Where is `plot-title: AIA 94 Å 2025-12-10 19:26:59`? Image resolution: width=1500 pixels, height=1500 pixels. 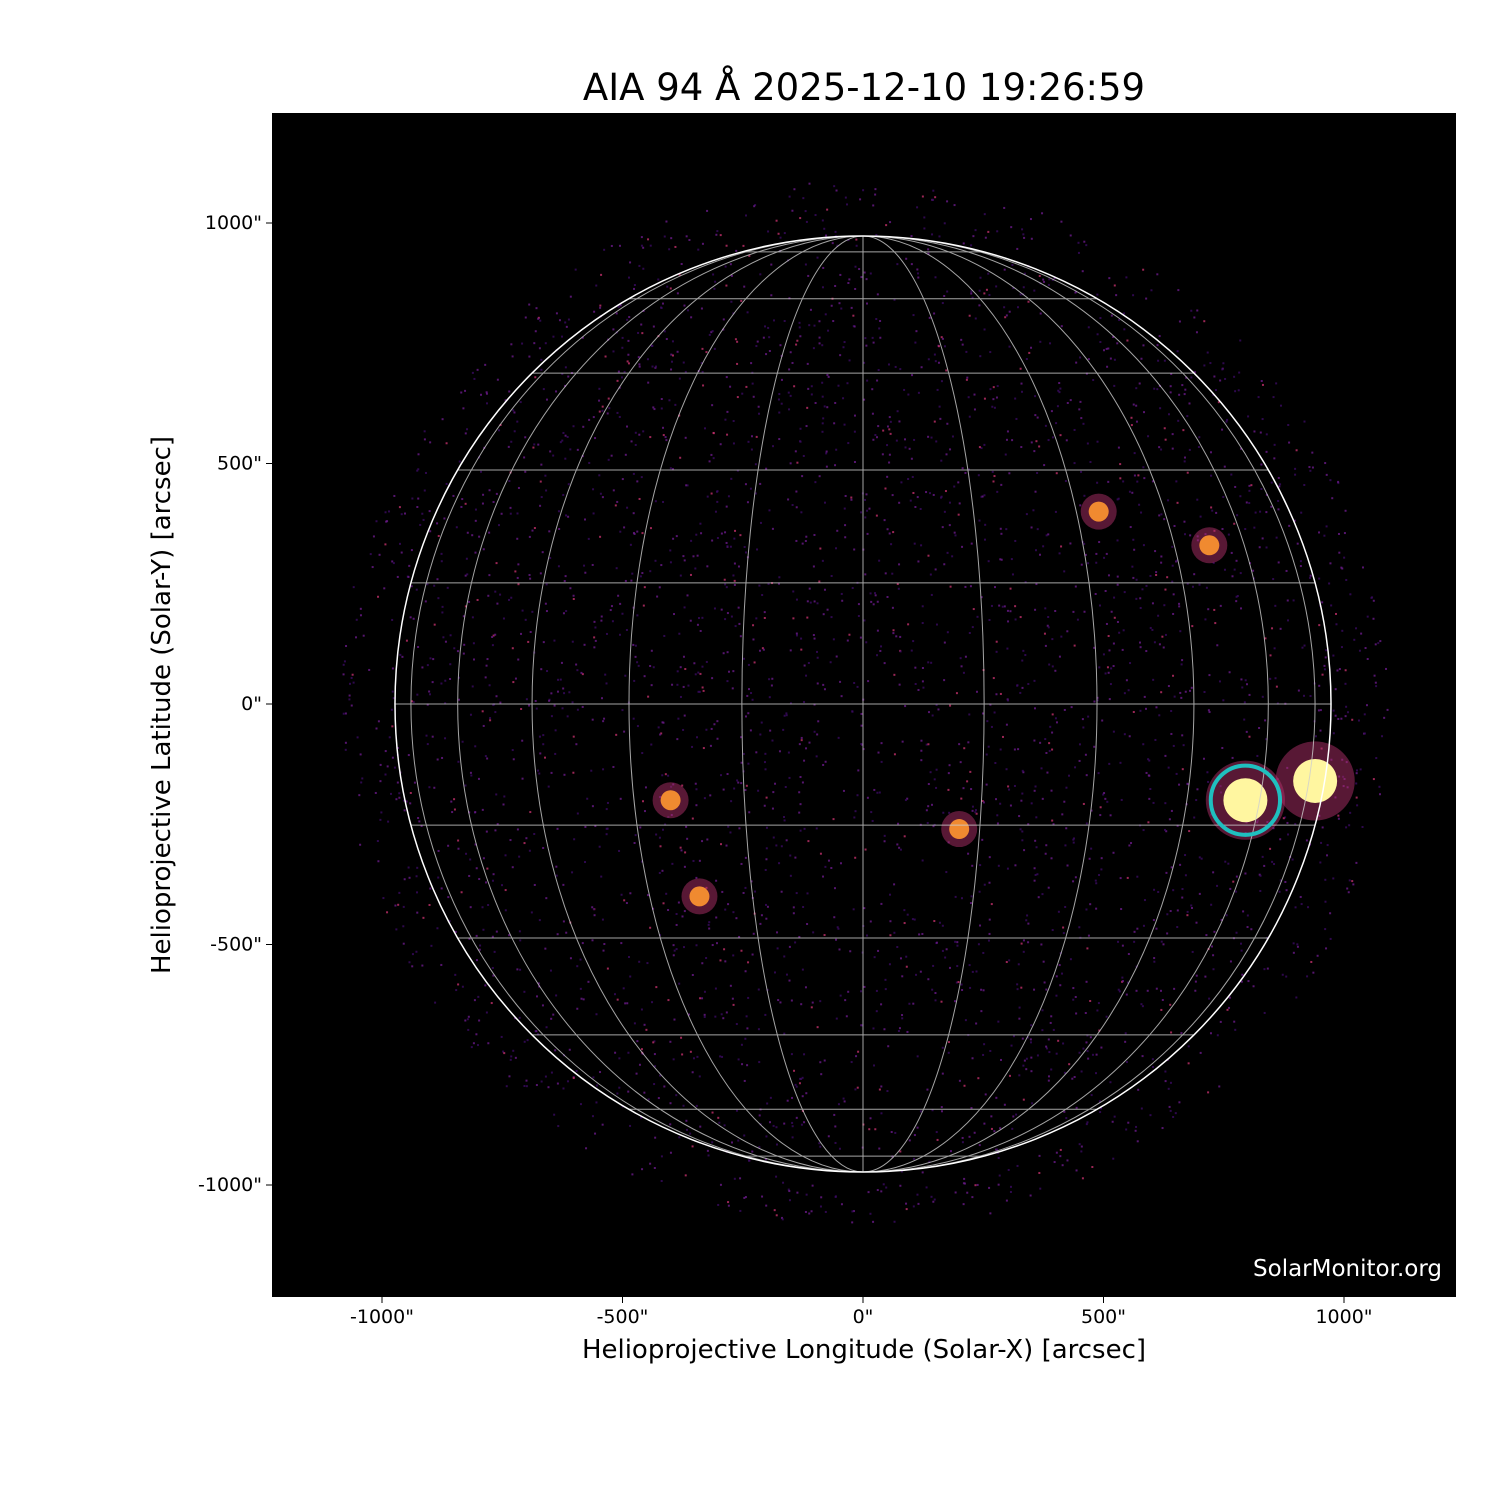 plot-title: AIA 94 Å 2025-12-10 19:26:59 is located at coordinates (864, 87).